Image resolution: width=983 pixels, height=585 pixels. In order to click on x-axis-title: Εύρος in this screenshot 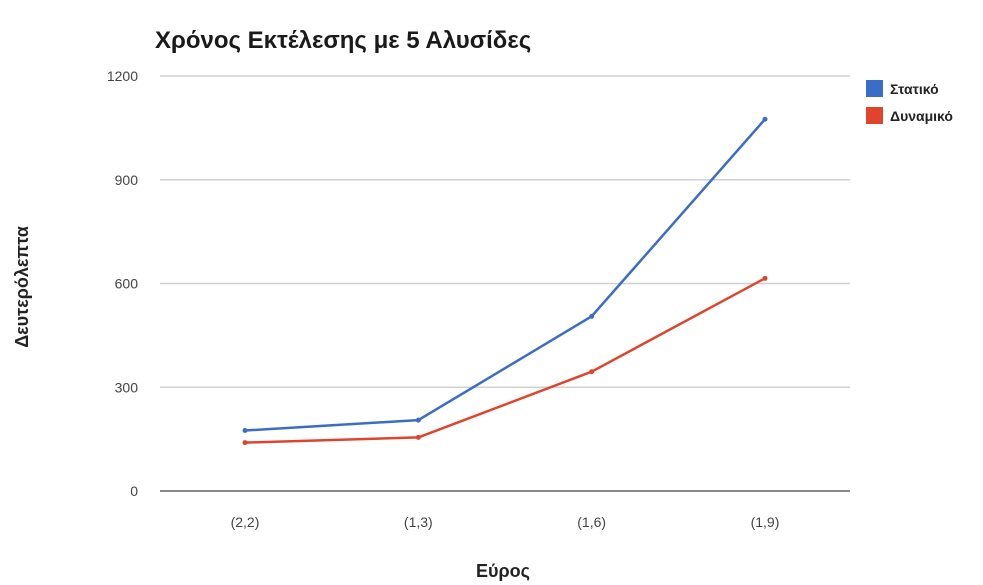, I will do `click(503, 571)`.